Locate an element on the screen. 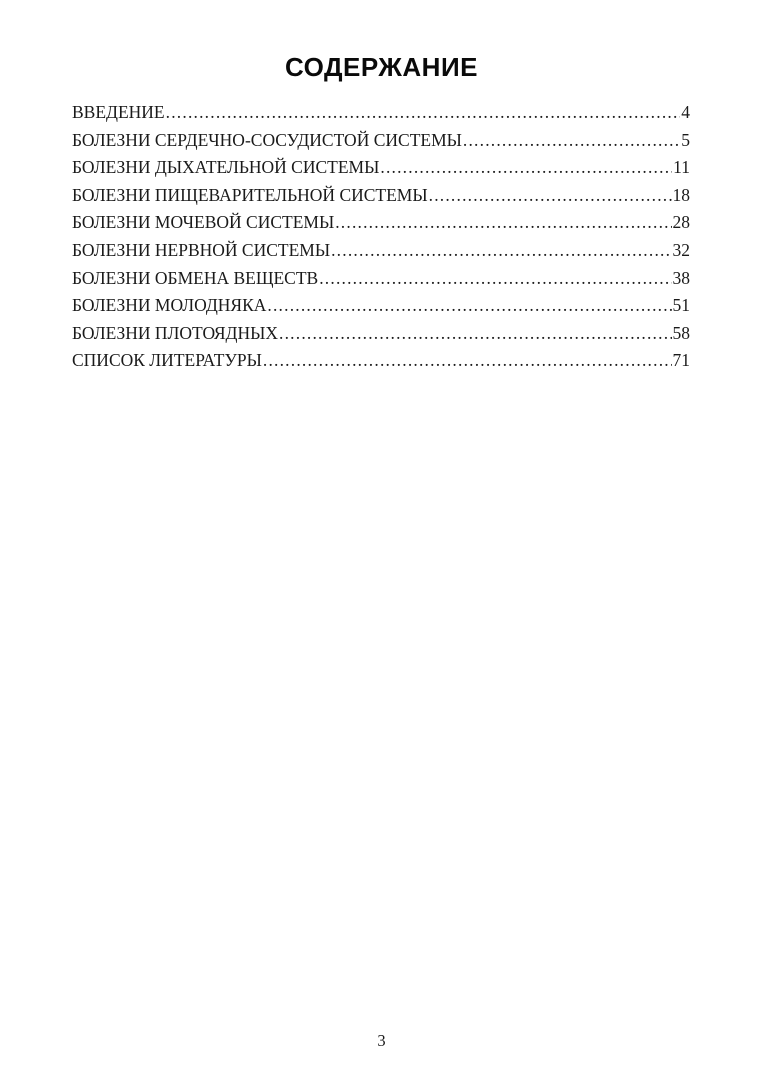 This screenshot has height=1079, width=763. toc-entry-page: 58 is located at coordinates (681, 332).